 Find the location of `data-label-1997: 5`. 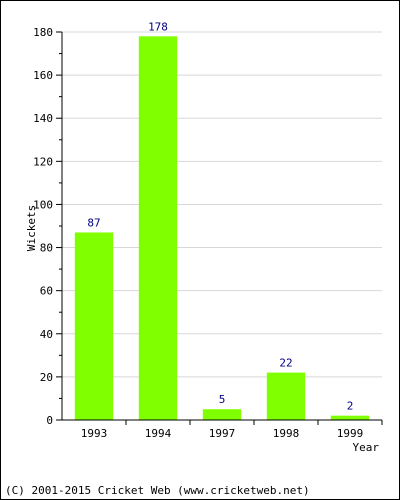

data-label-1997: 5 is located at coordinates (222, 399).